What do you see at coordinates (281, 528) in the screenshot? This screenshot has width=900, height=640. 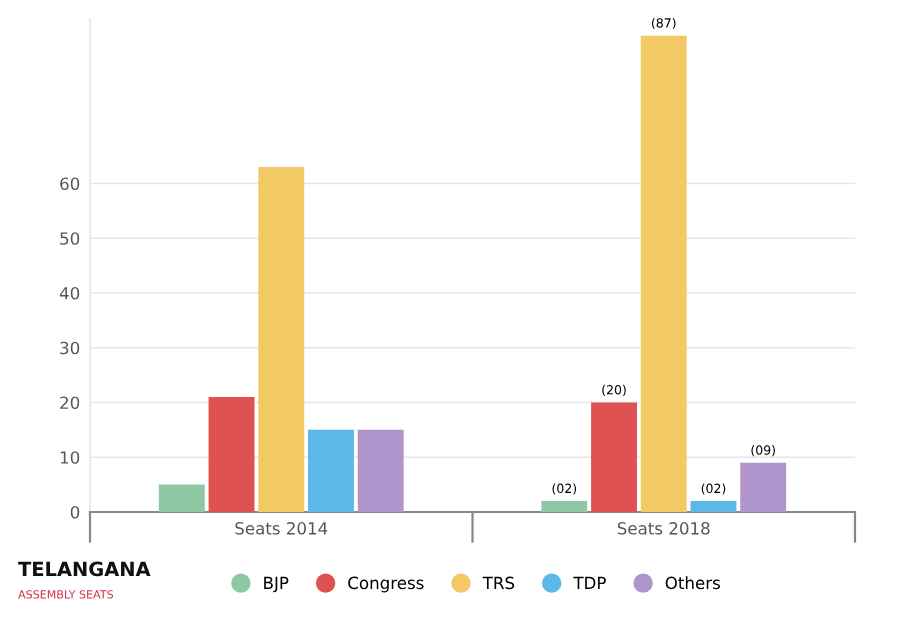 I see `x-tick-label: Seats 2014` at bounding box center [281, 528].